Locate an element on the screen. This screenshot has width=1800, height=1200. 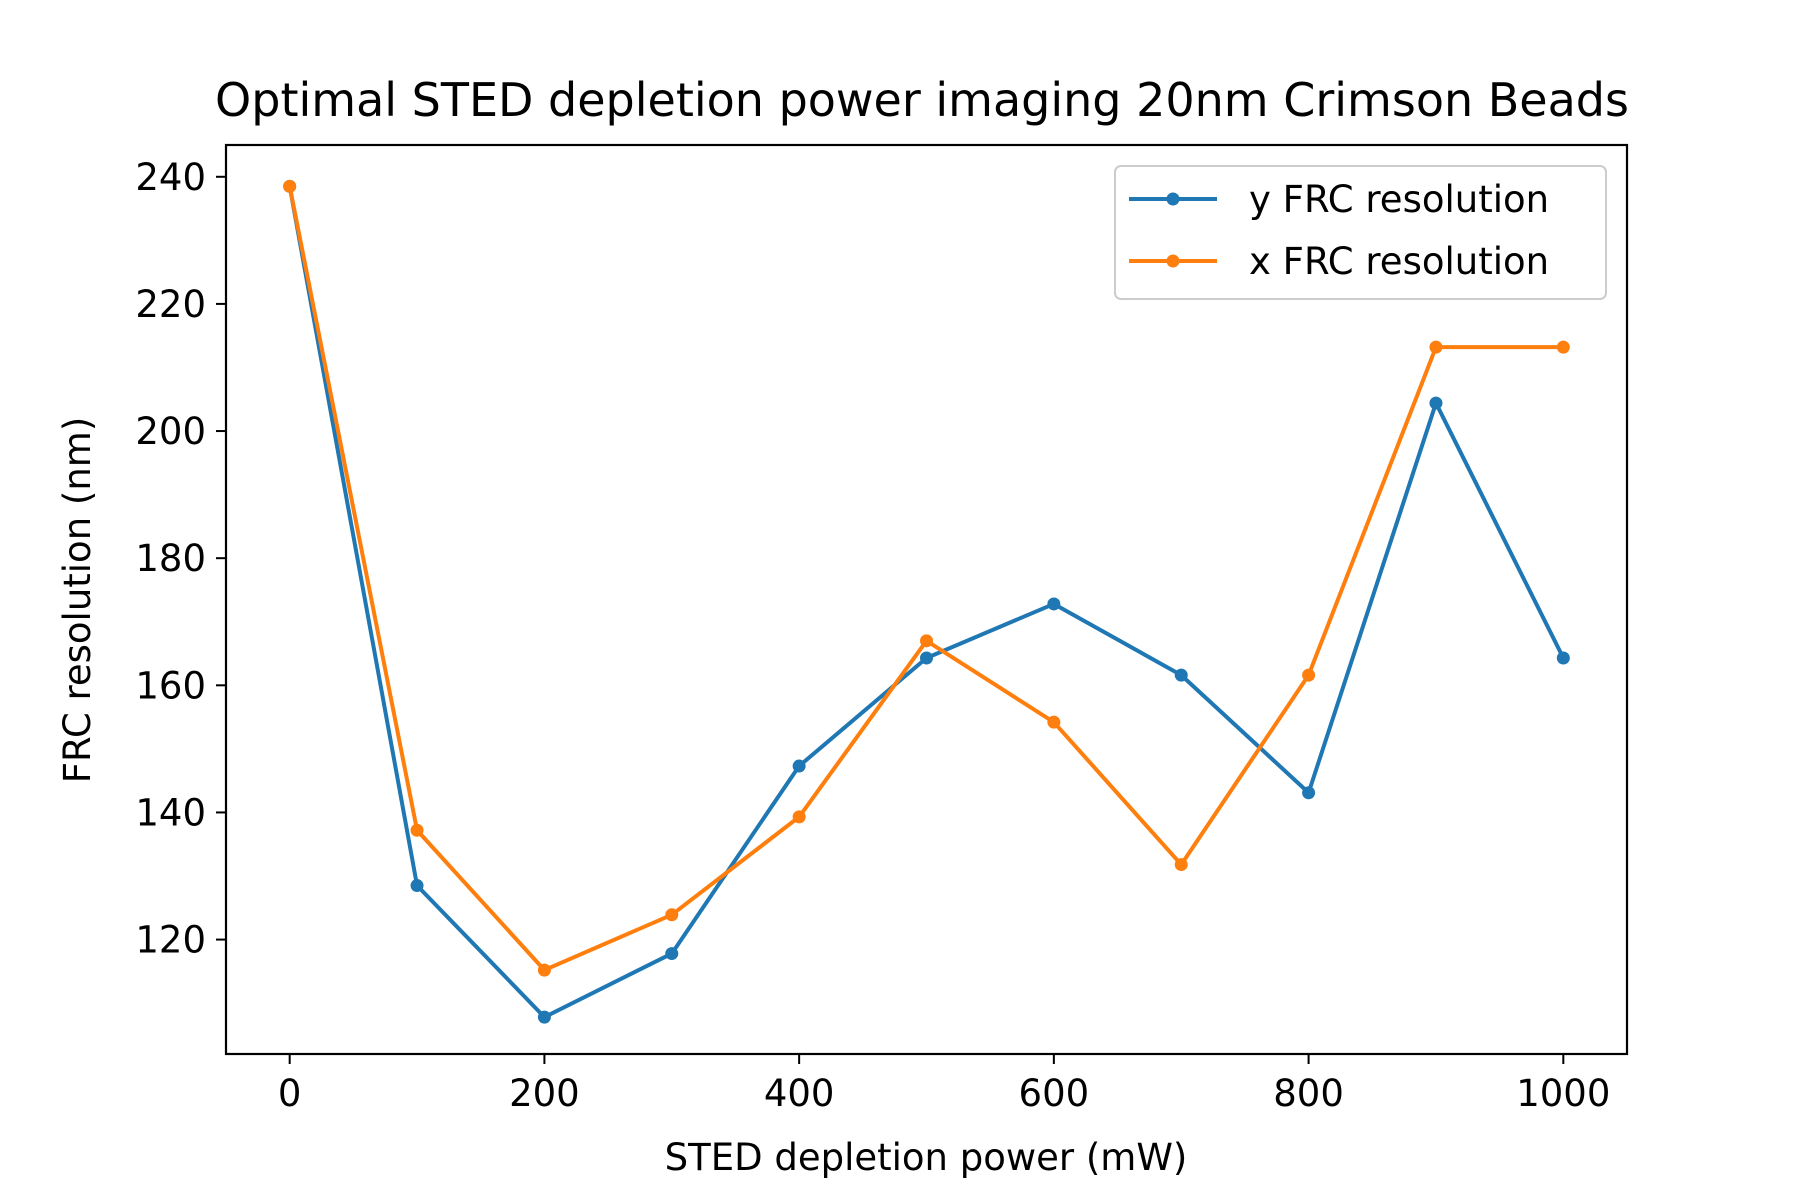
y-tick-label: 200 is located at coordinates (170, 431).